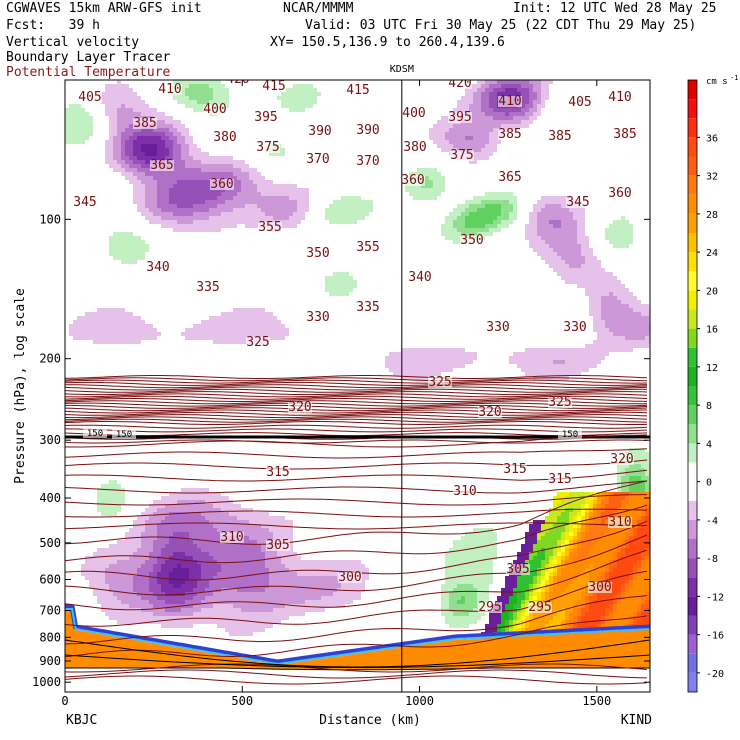 The height and width of the screenshot is (740, 740). What do you see at coordinates (461, 155) in the screenshot?
I see `theta-label: 375` at bounding box center [461, 155].